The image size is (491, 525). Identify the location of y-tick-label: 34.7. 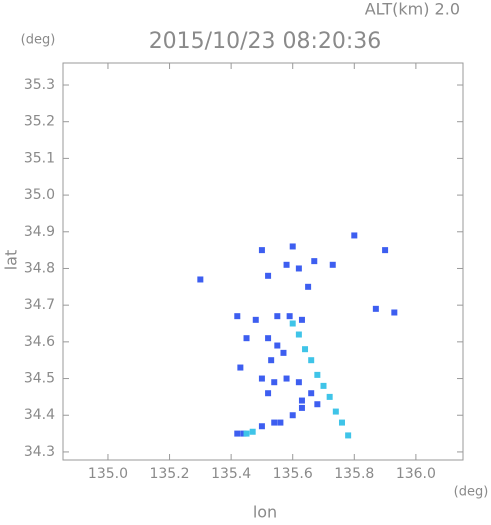
(39, 305).